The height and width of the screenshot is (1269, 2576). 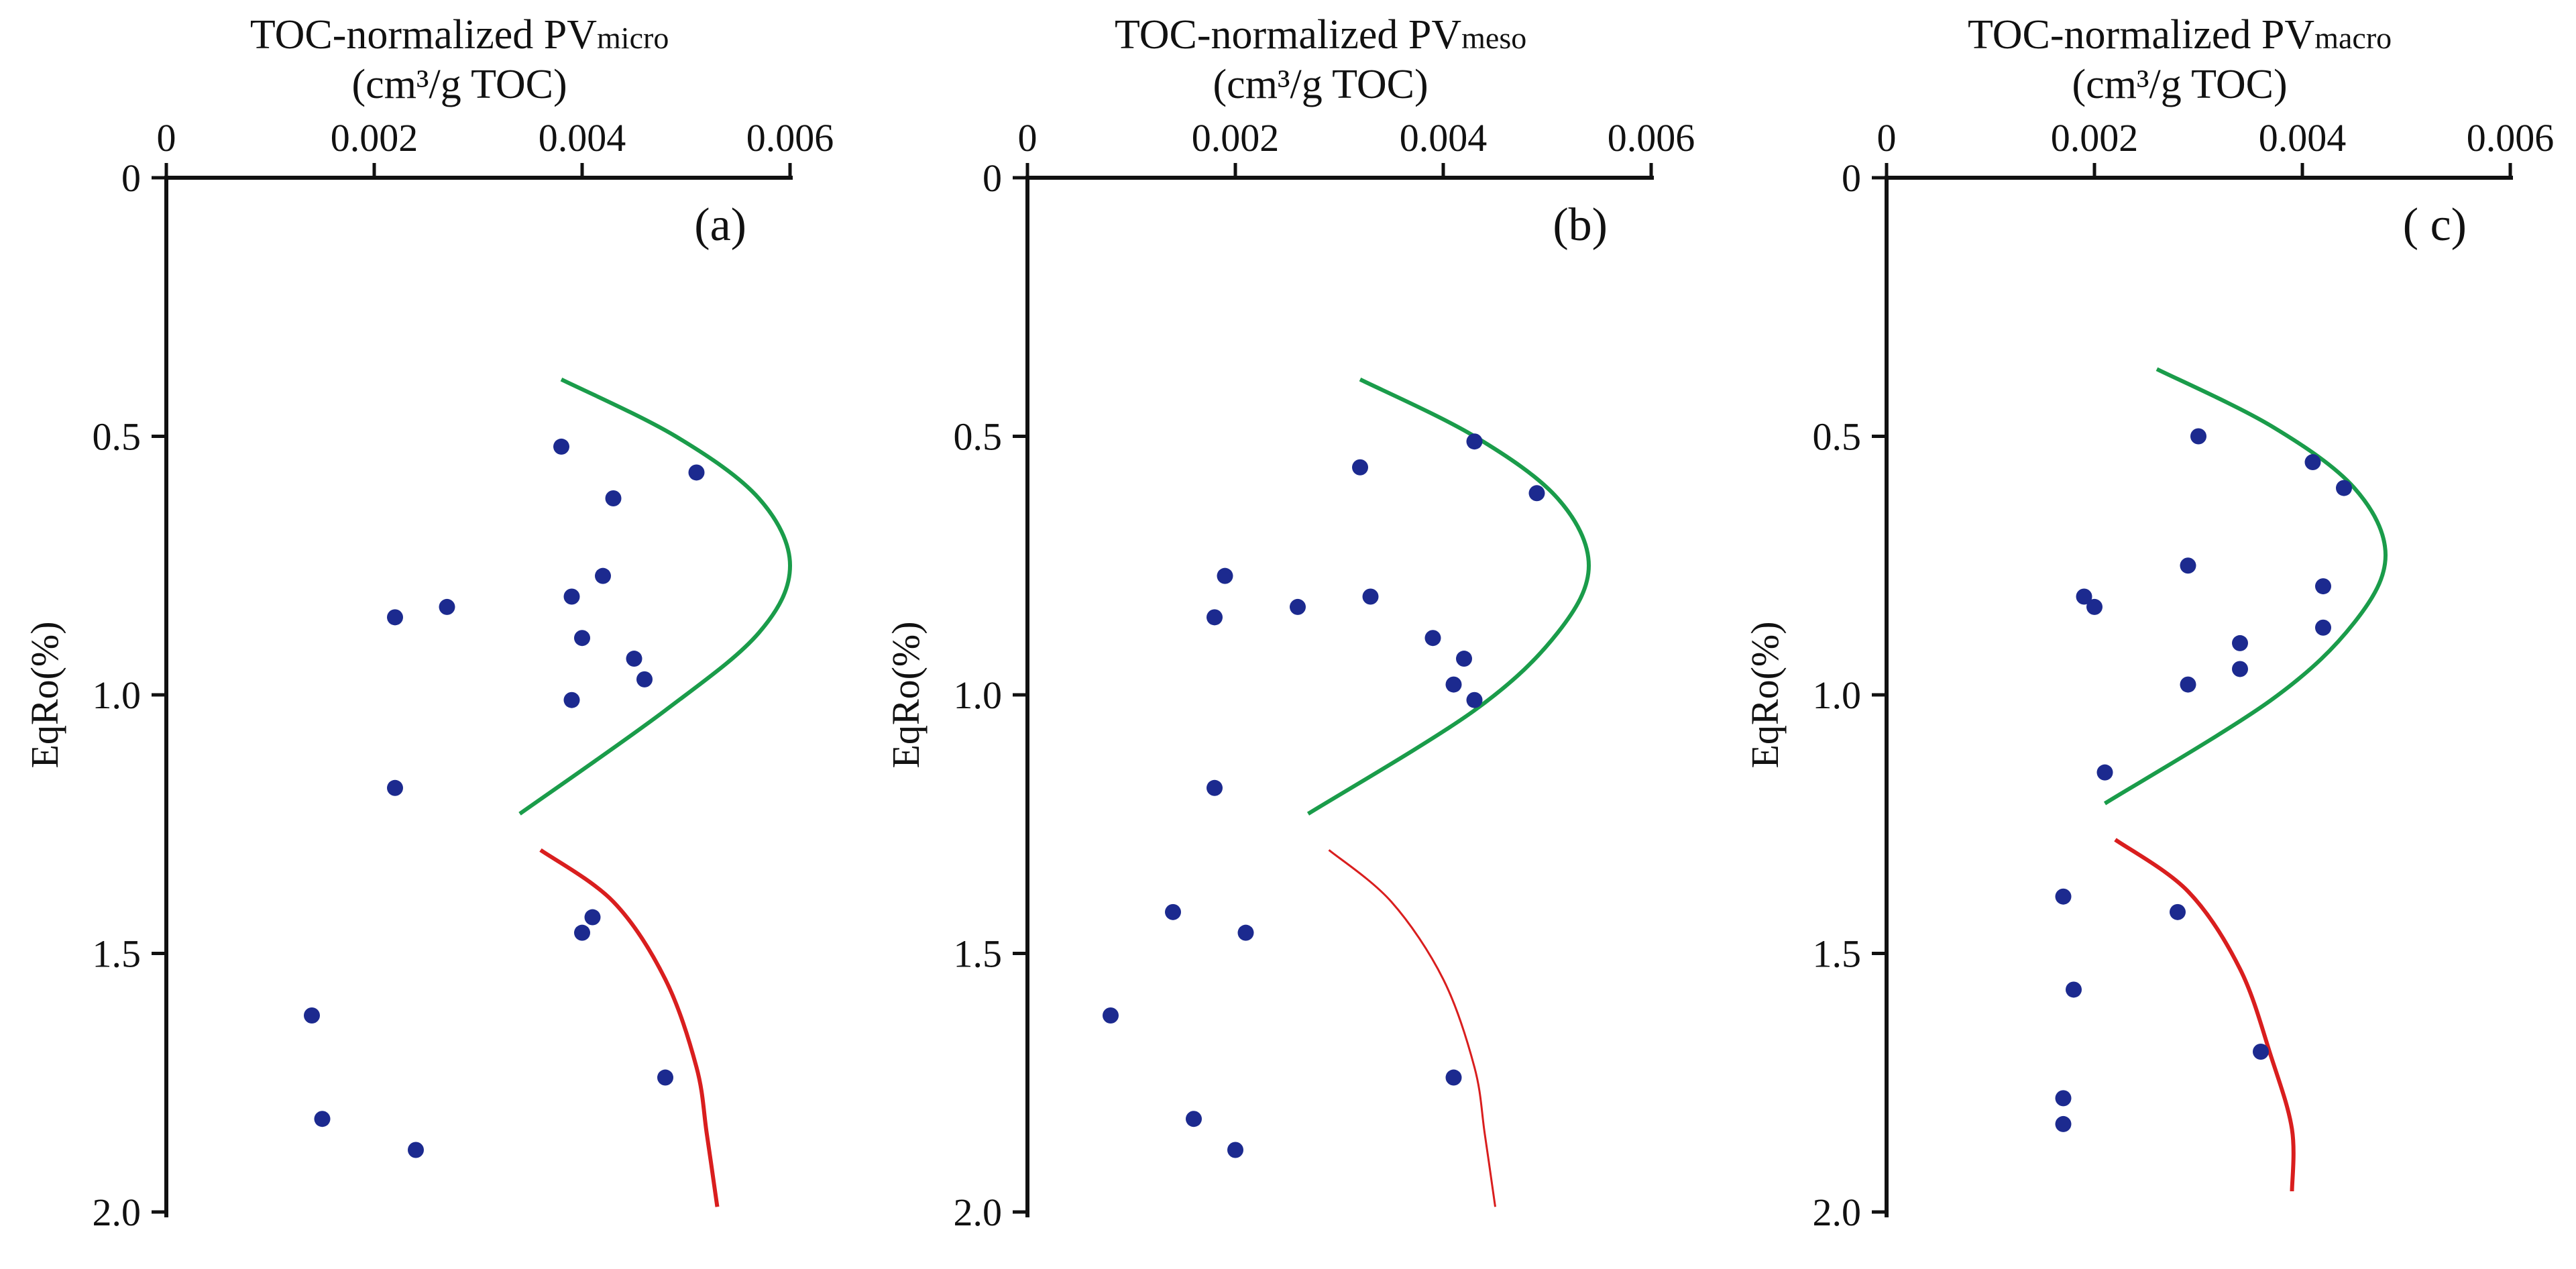 What do you see at coordinates (1887, 138) in the screenshot?
I see `chart-2-x-tick-label: 0` at bounding box center [1887, 138].